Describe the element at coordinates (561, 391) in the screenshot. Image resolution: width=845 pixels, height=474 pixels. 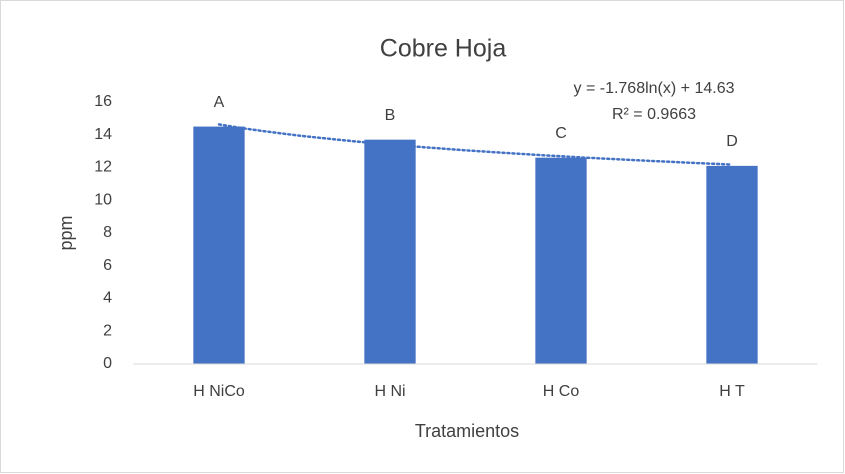
I see `x-tick-label: H Co` at that location.